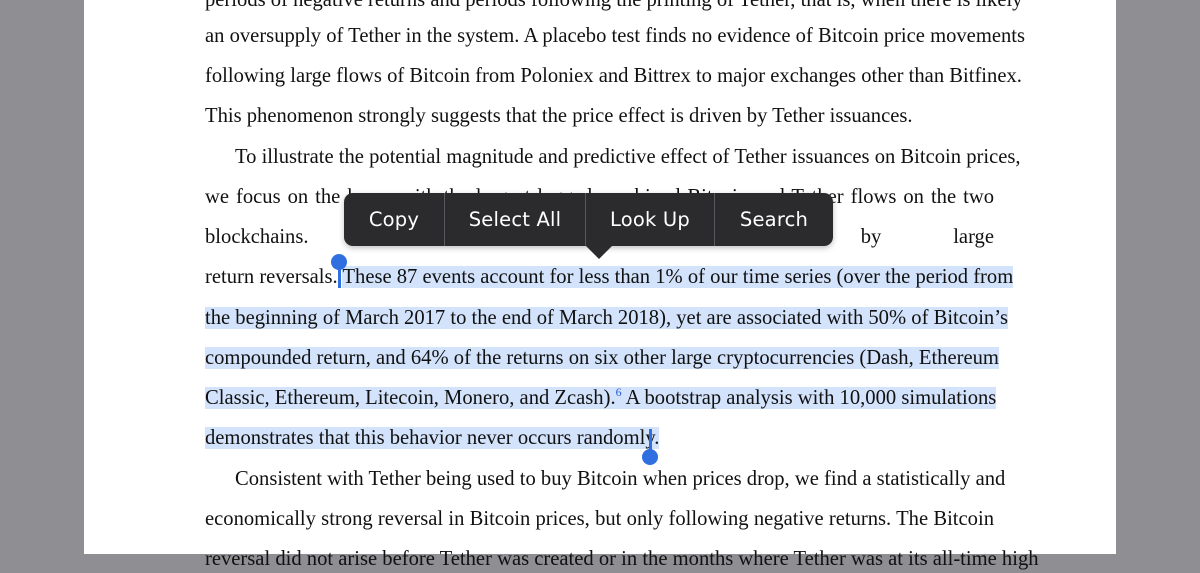  Describe the element at coordinates (774, 219) in the screenshot. I see `search-button: Search` at that location.